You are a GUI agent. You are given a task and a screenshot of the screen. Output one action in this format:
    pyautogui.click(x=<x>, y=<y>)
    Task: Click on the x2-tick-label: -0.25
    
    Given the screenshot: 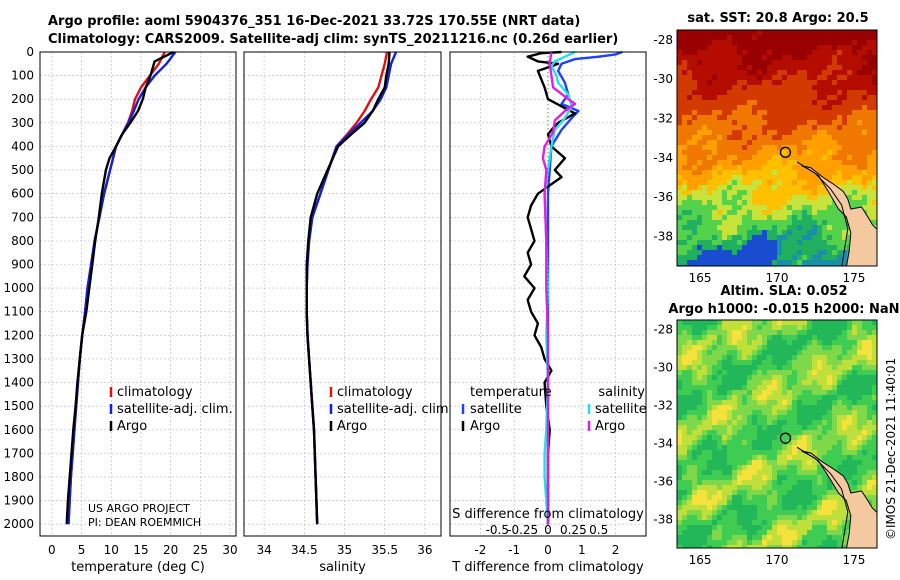 What is the action you would take?
    pyautogui.click(x=522, y=530)
    